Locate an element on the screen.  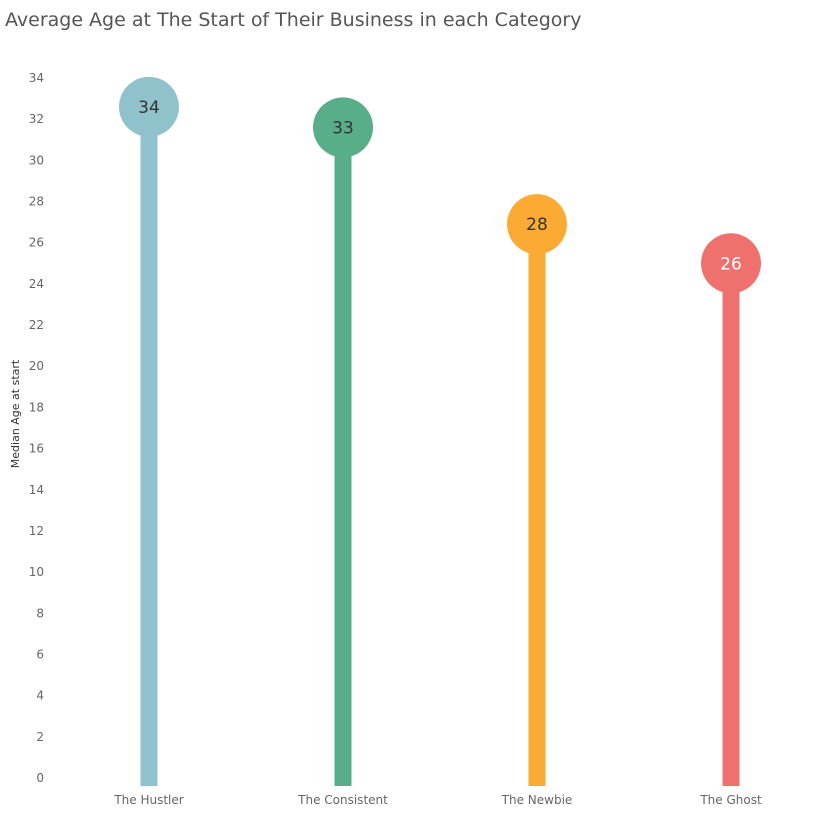
y-tick-label: 22 is located at coordinates (36, 325).